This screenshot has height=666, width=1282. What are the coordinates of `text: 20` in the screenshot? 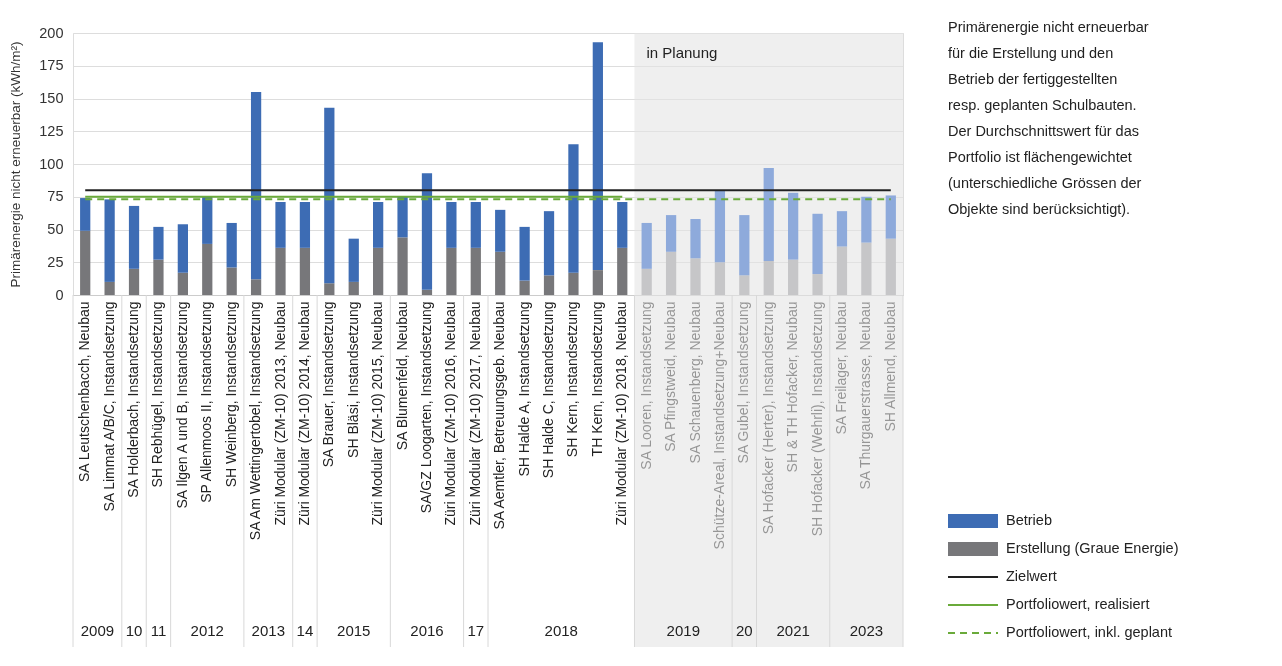 It's located at (744, 630).